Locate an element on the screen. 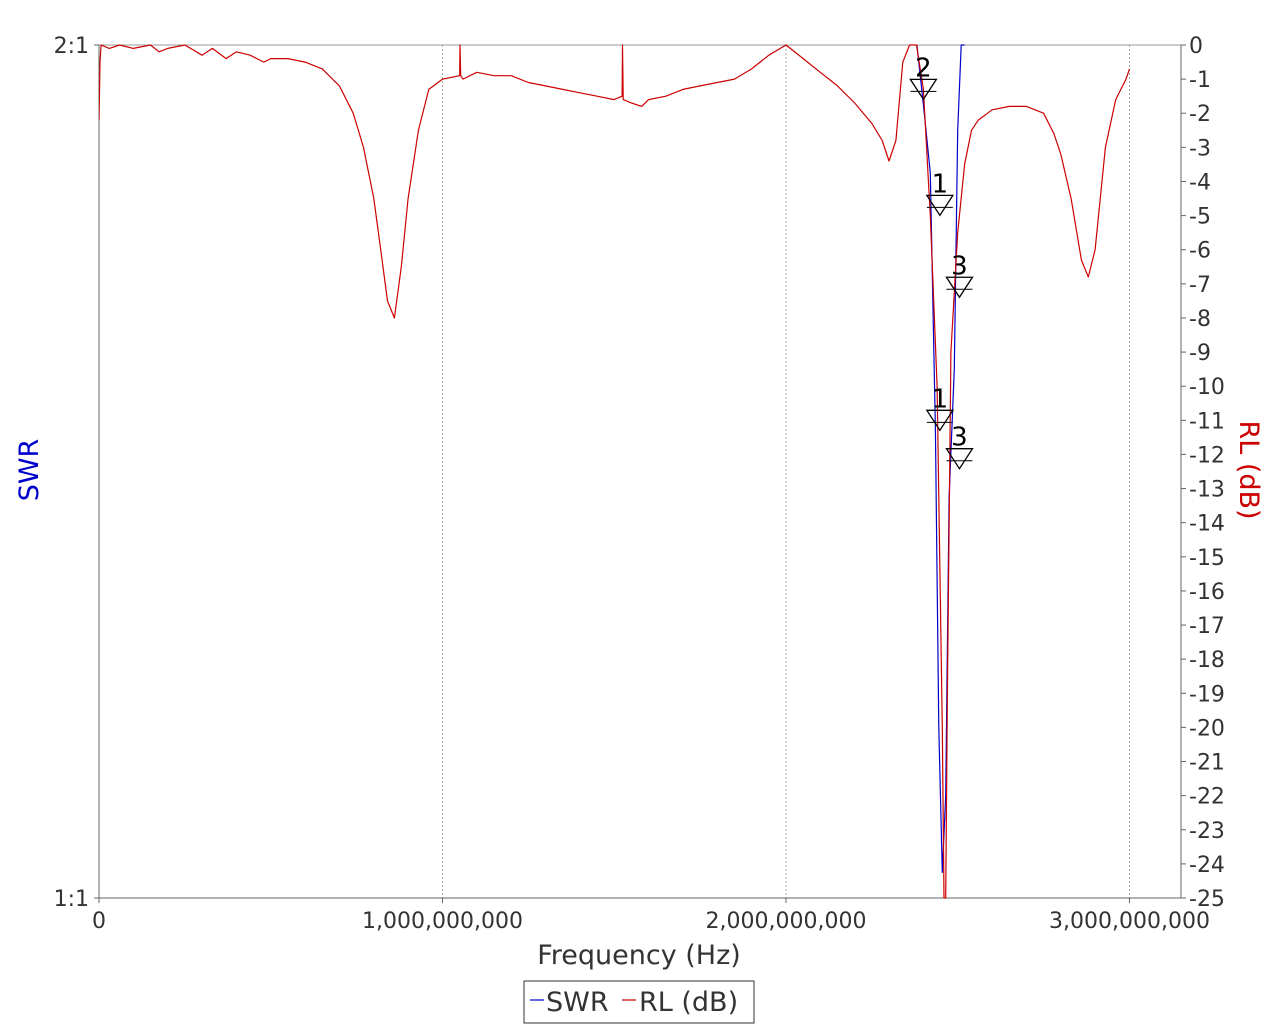  right-tick-label: -3 is located at coordinates (1200, 148).